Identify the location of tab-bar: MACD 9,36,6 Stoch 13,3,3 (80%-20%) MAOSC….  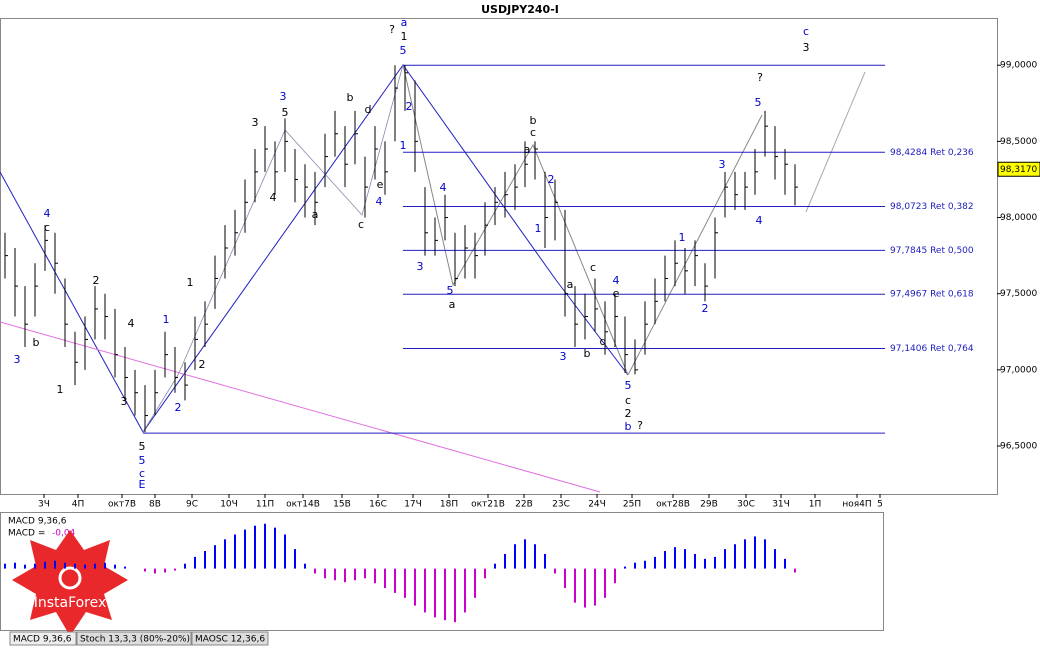
(139, 638).